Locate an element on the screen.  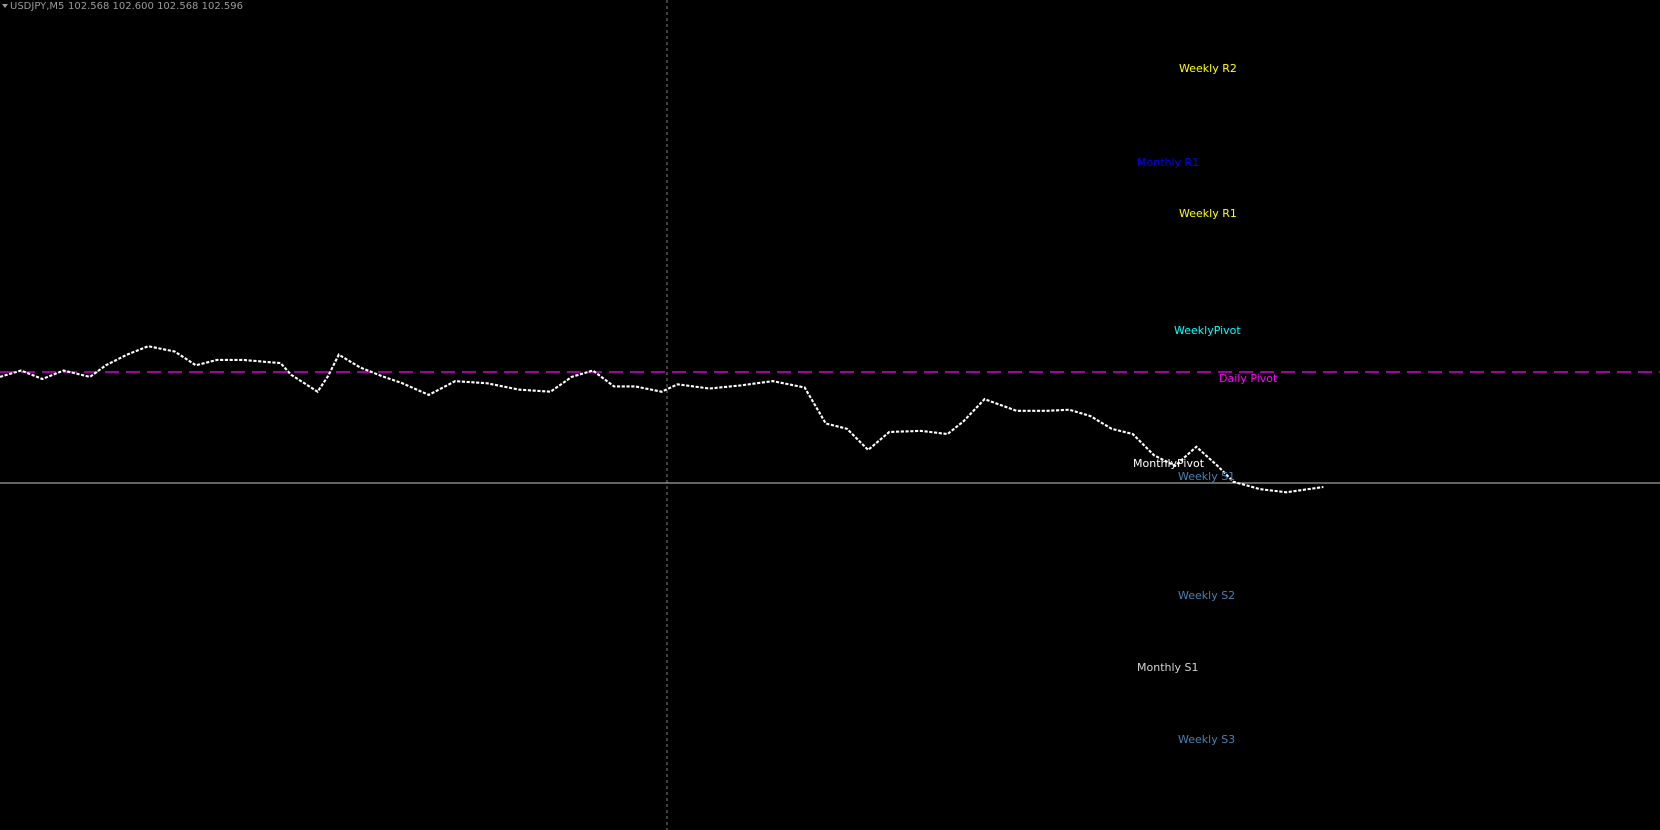
level-label: Monthly R1 is located at coordinates (1168, 162).